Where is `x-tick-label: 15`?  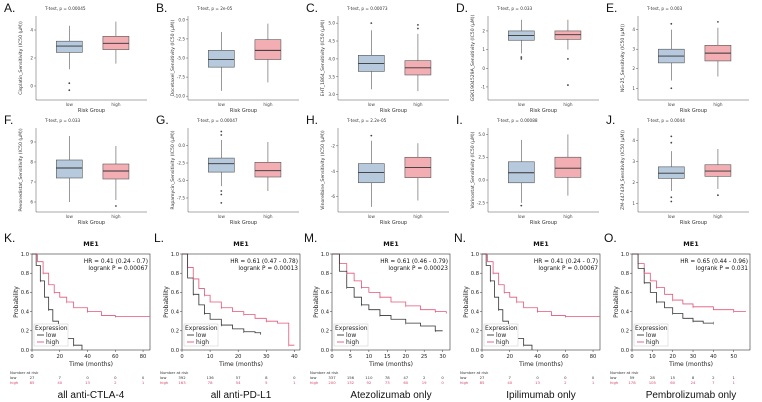
x-tick-label: 15 is located at coordinates (387, 357).